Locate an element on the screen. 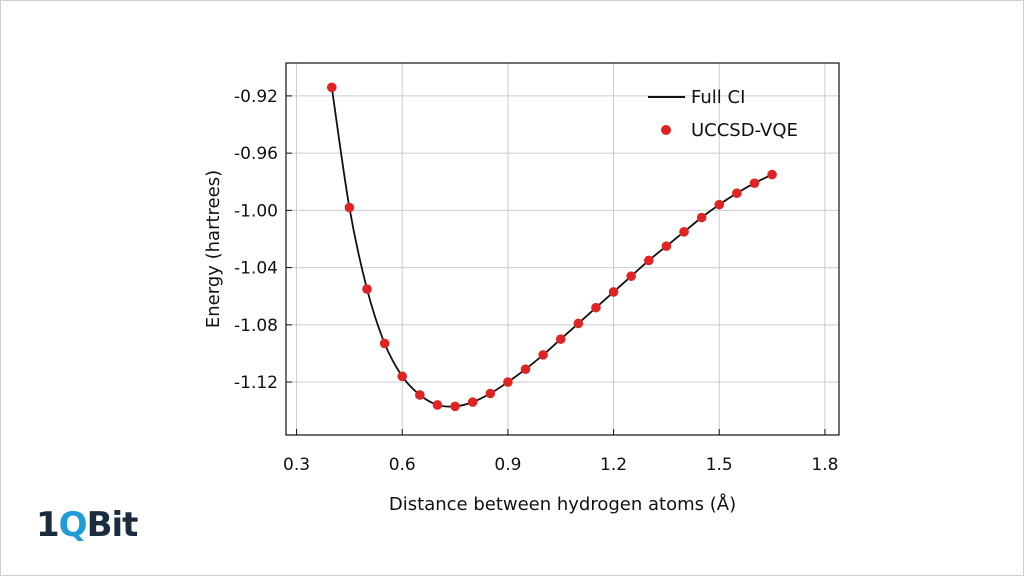 Image resolution: width=1024 pixels, height=576 pixels. 1qbit-logo: 1QBit is located at coordinates (87, 525).